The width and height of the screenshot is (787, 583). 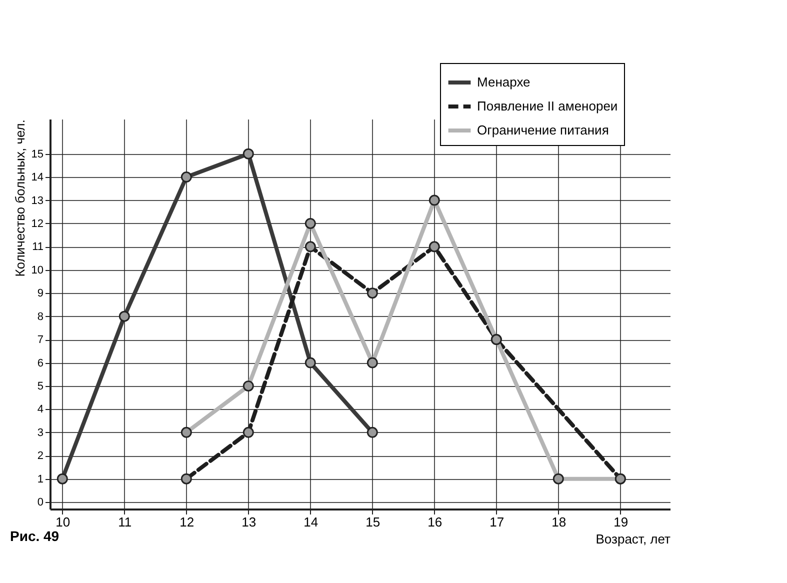 What do you see at coordinates (633, 539) in the screenshot?
I see `x-axis-title: Возраст, лет` at bounding box center [633, 539].